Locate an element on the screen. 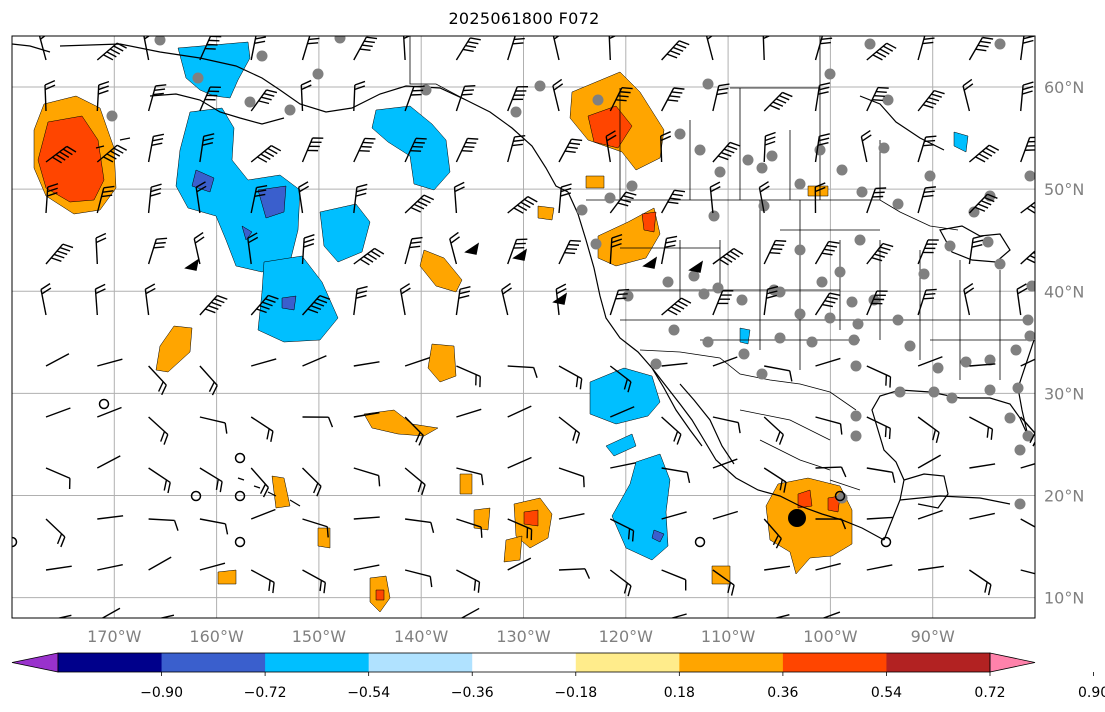 This screenshot has width=1105, height=712. negative-anomaly-region is located at coordinates (658, 536).